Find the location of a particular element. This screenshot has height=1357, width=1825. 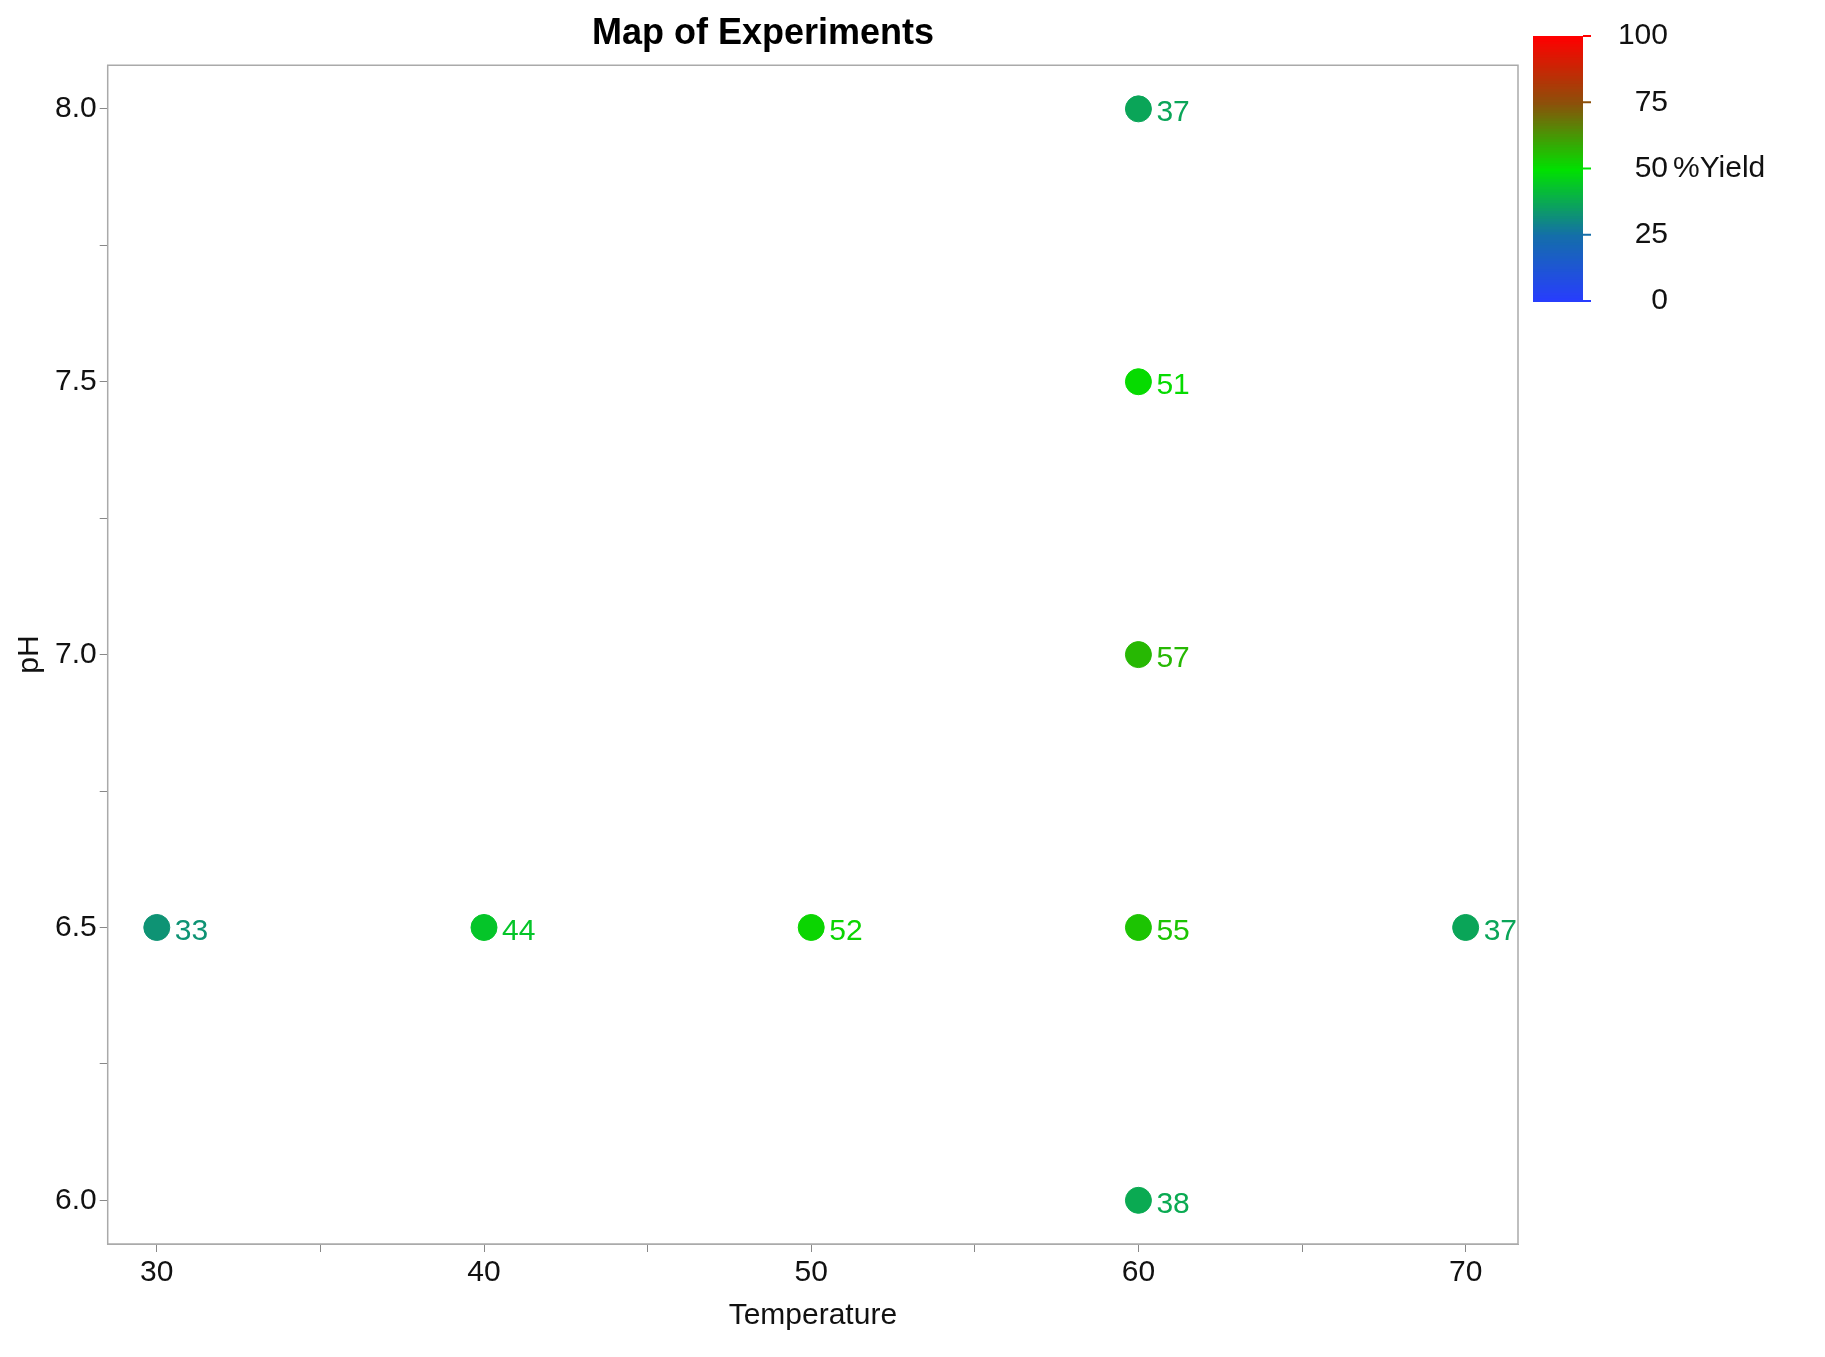

annotation: 38 is located at coordinates (1173, 1202).